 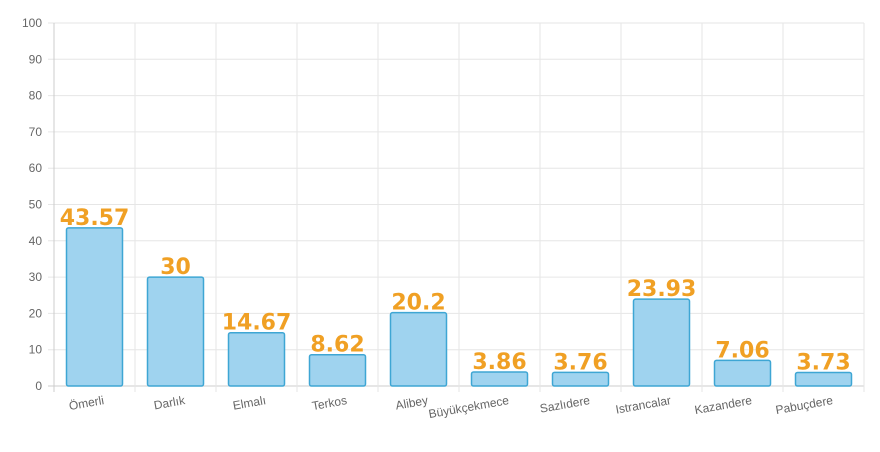 I want to click on x-category-label-7: Istrancalar, so click(x=643, y=405).